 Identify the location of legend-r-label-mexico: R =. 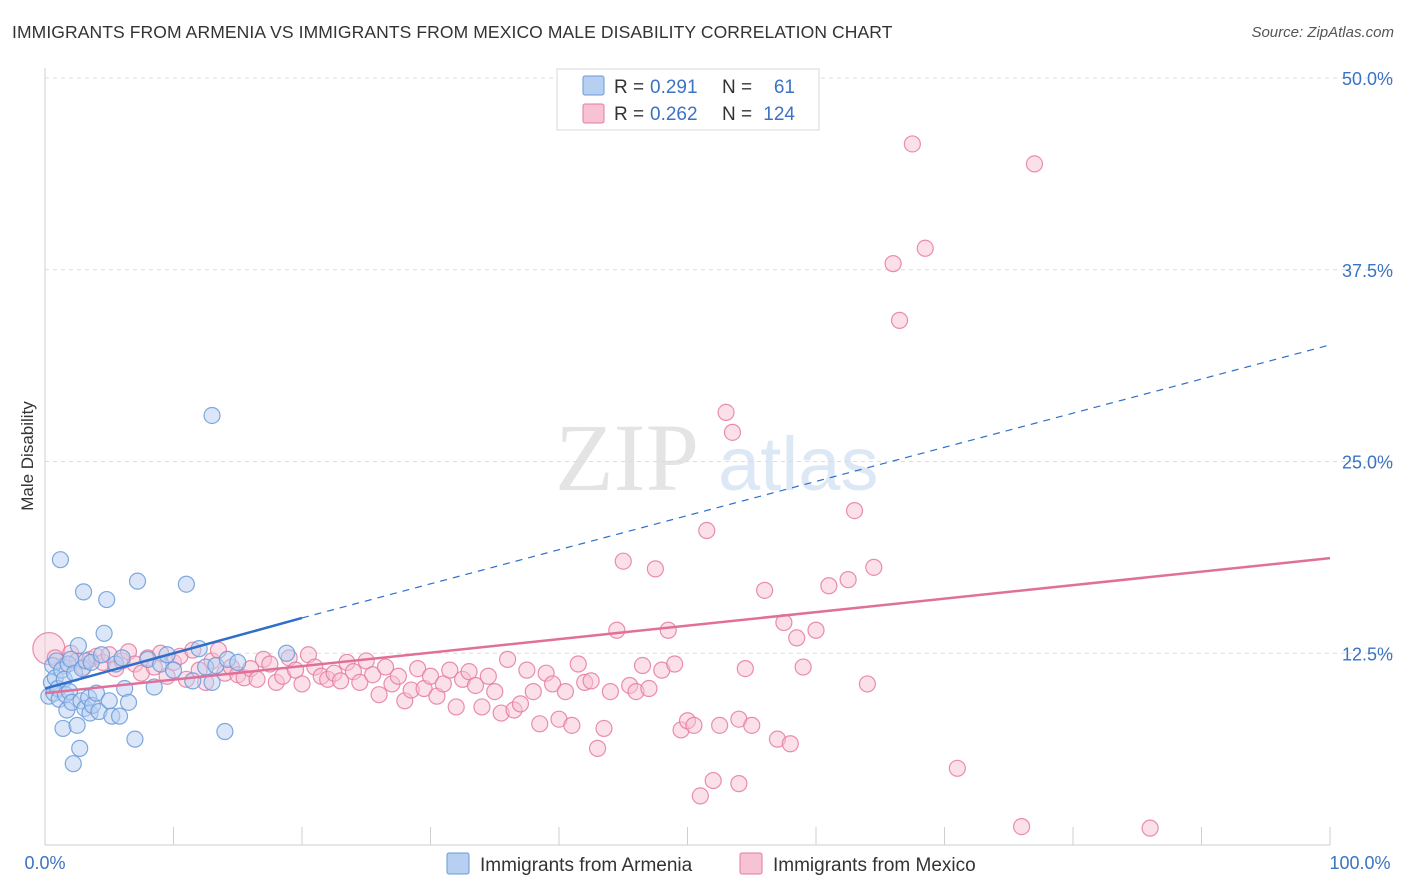
(629, 114).